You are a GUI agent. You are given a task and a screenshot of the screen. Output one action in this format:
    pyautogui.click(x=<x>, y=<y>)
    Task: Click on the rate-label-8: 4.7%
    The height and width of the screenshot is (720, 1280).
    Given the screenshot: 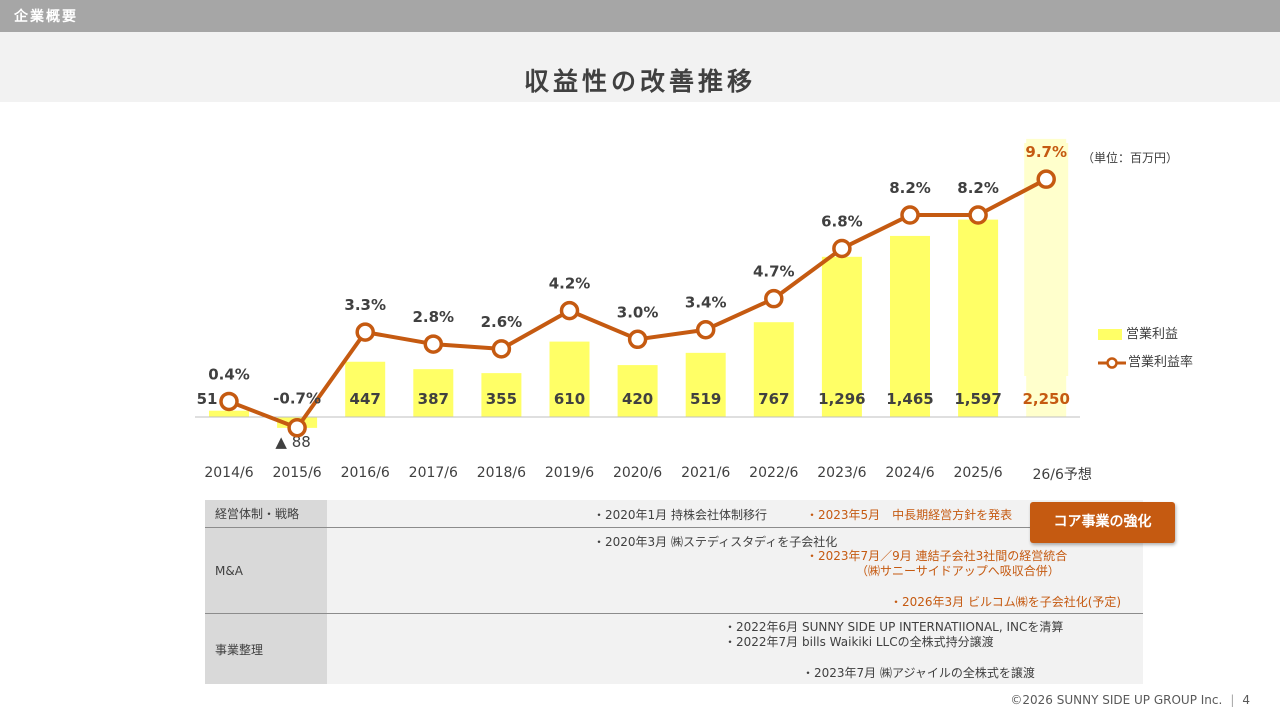 What is the action you would take?
    pyautogui.click(x=774, y=272)
    